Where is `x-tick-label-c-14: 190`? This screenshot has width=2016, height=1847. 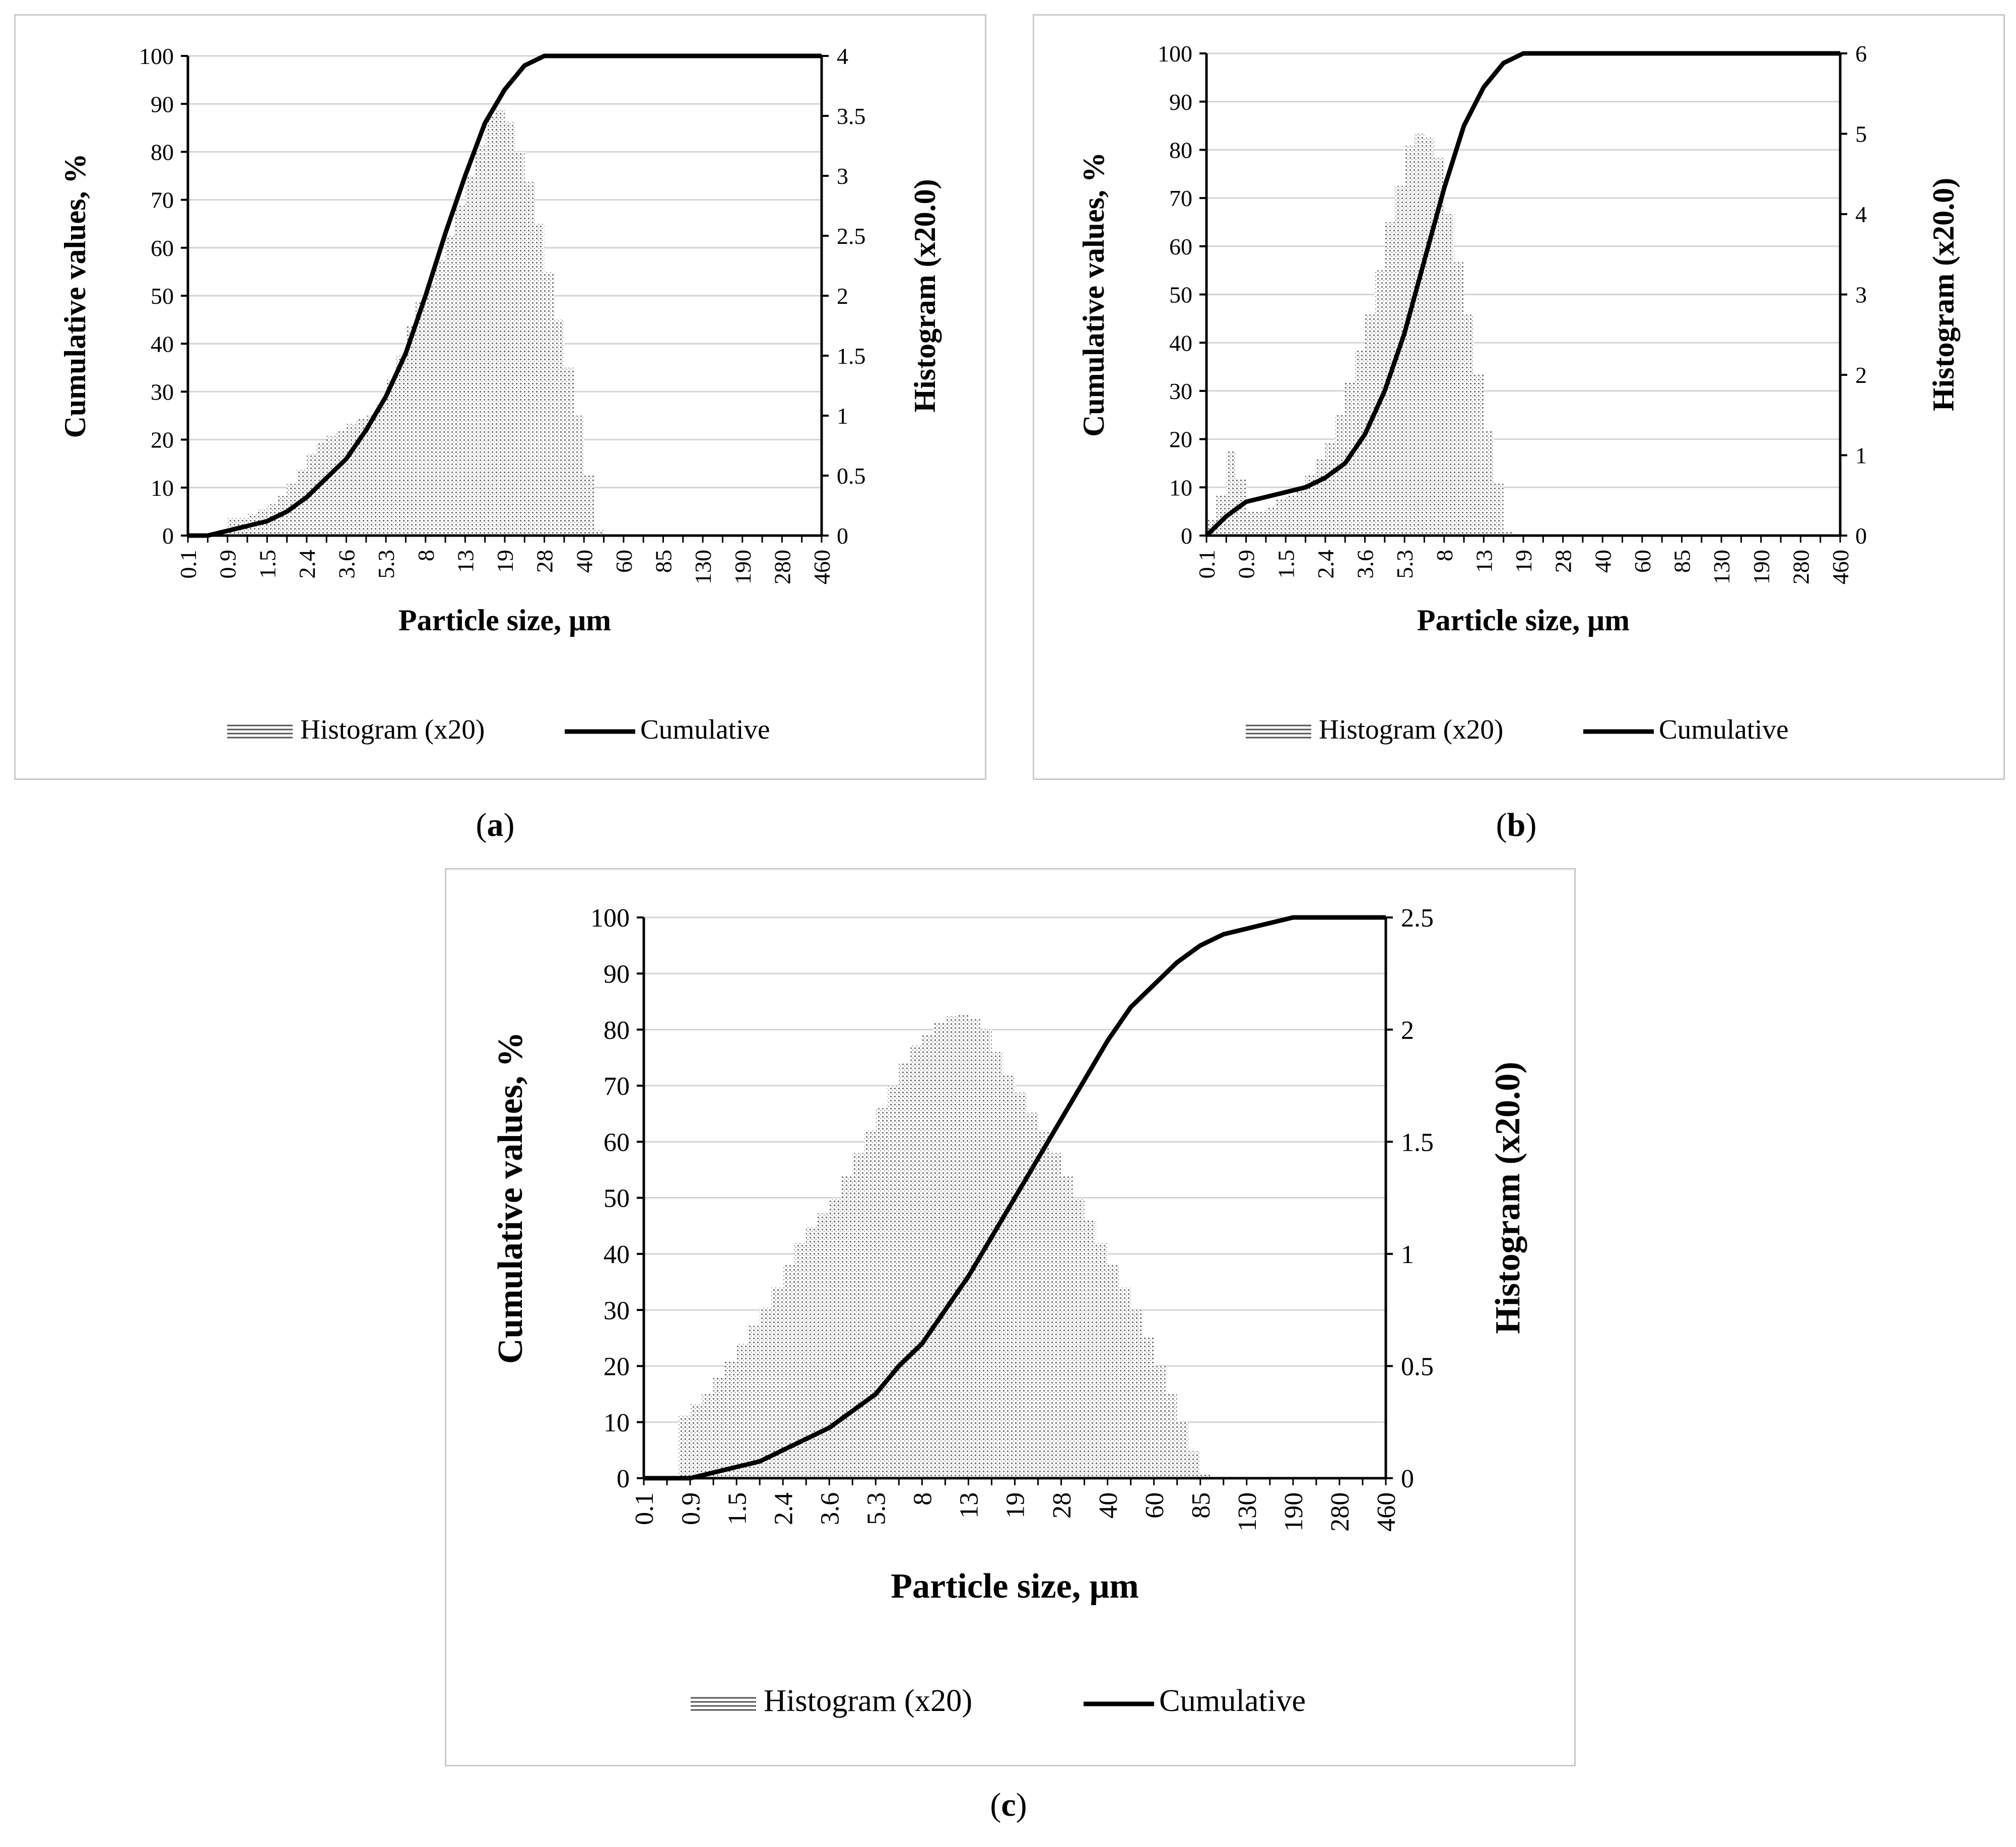 x-tick-label-c-14: 190 is located at coordinates (1294, 1512).